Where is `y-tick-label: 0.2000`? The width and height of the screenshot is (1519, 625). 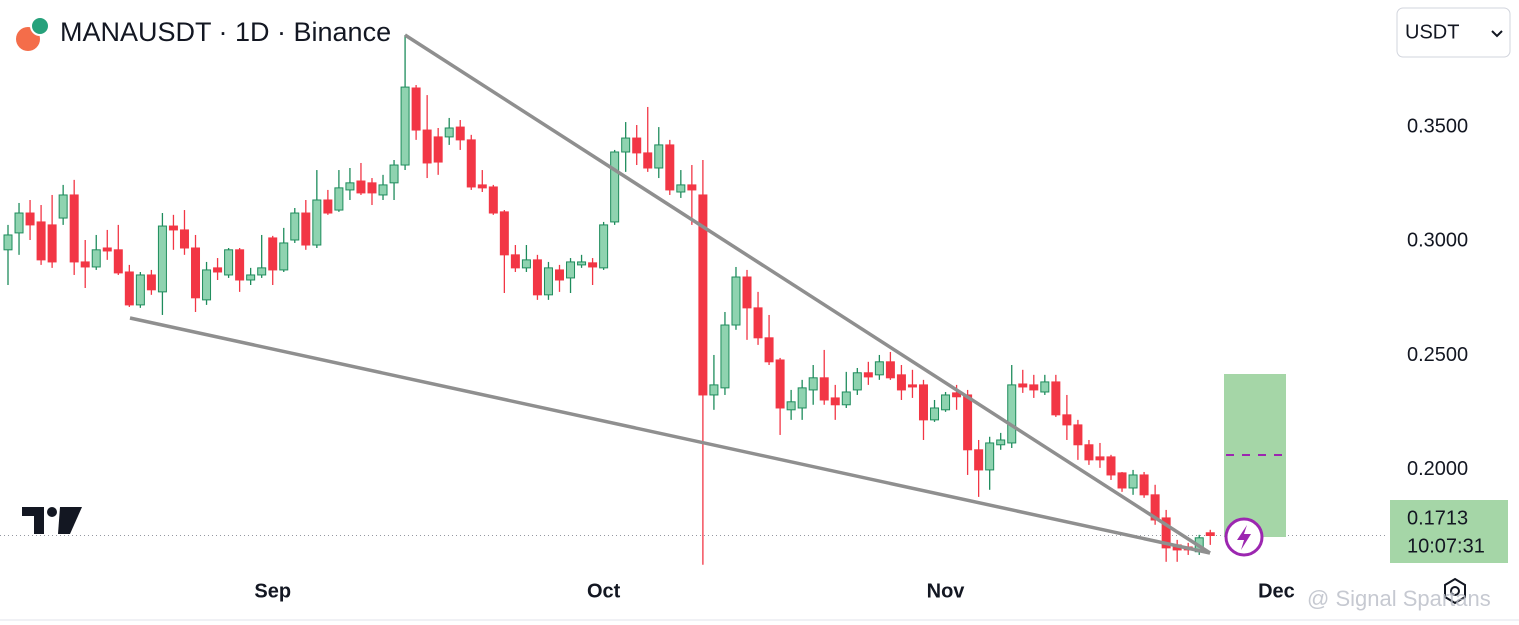 y-tick-label: 0.2000 is located at coordinates (1437, 469).